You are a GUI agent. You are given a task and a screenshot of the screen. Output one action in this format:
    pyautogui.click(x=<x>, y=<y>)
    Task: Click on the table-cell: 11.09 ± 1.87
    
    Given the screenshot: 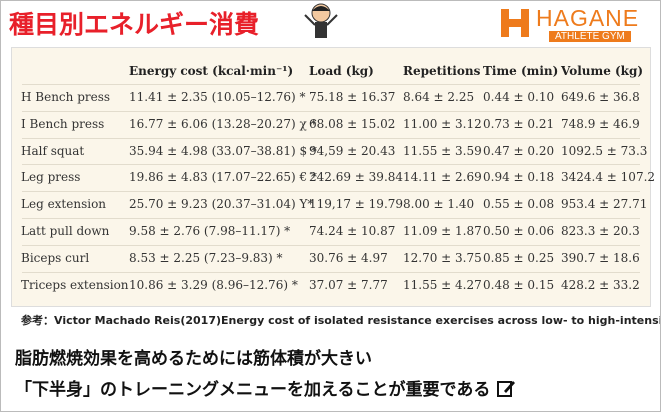 What is the action you would take?
    pyautogui.click(x=442, y=231)
    